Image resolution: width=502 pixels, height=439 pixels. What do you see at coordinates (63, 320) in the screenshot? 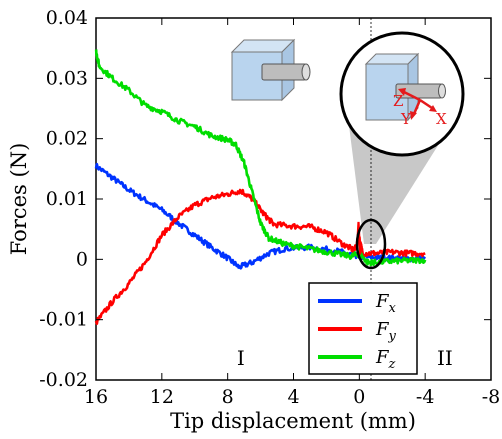
I see `y-tick-label: -0.01` at bounding box center [63, 320].